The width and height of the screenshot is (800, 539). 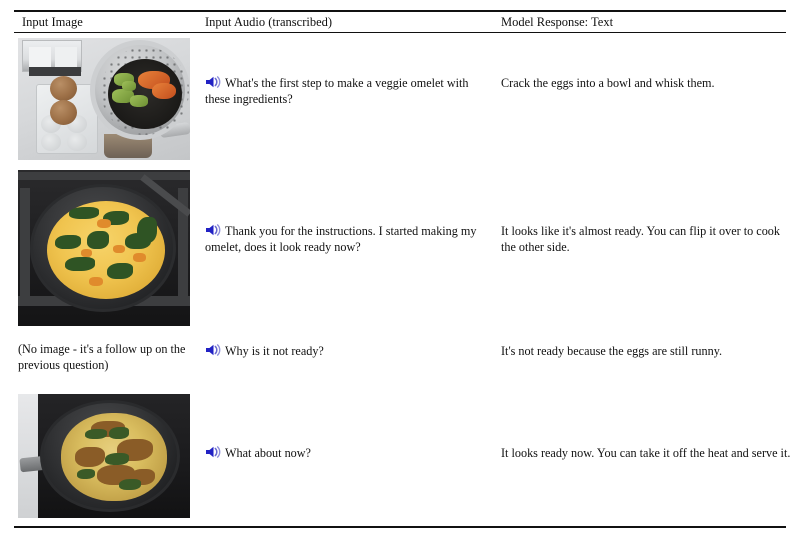 I want to click on table-header-rule, so click(x=400, y=33).